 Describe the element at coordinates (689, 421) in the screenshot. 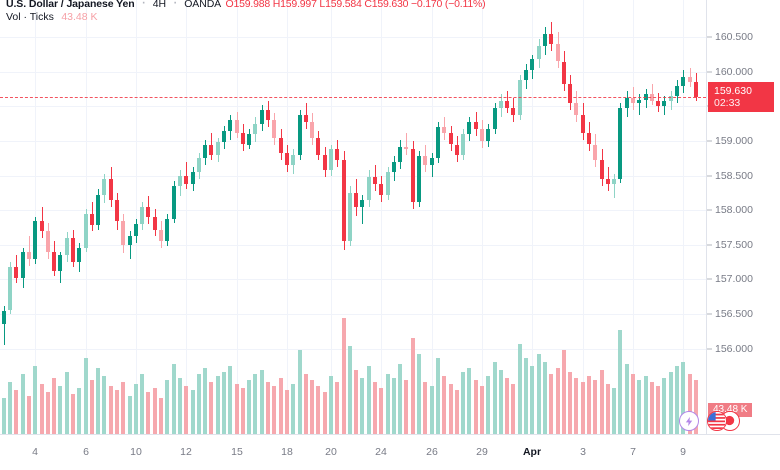

I see `lightning-bolt-icon` at that location.